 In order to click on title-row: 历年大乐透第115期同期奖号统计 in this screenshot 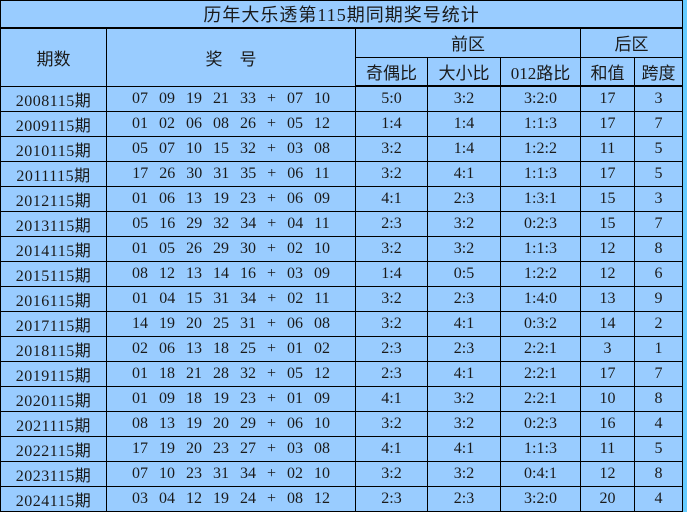, I will do `click(342, 14)`.